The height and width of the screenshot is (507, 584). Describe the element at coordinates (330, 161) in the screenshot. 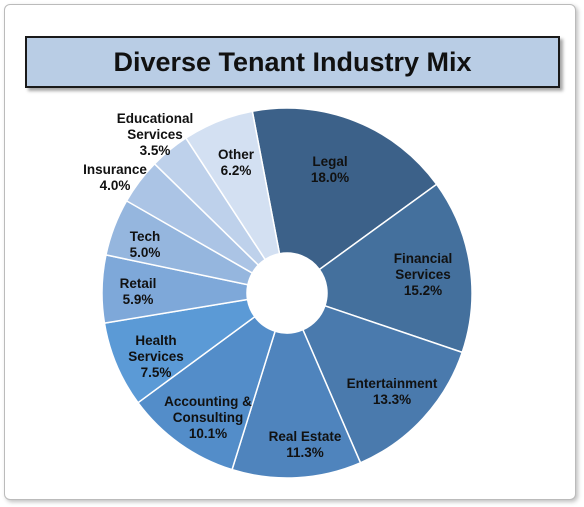

I see `category-label: Legal` at that location.